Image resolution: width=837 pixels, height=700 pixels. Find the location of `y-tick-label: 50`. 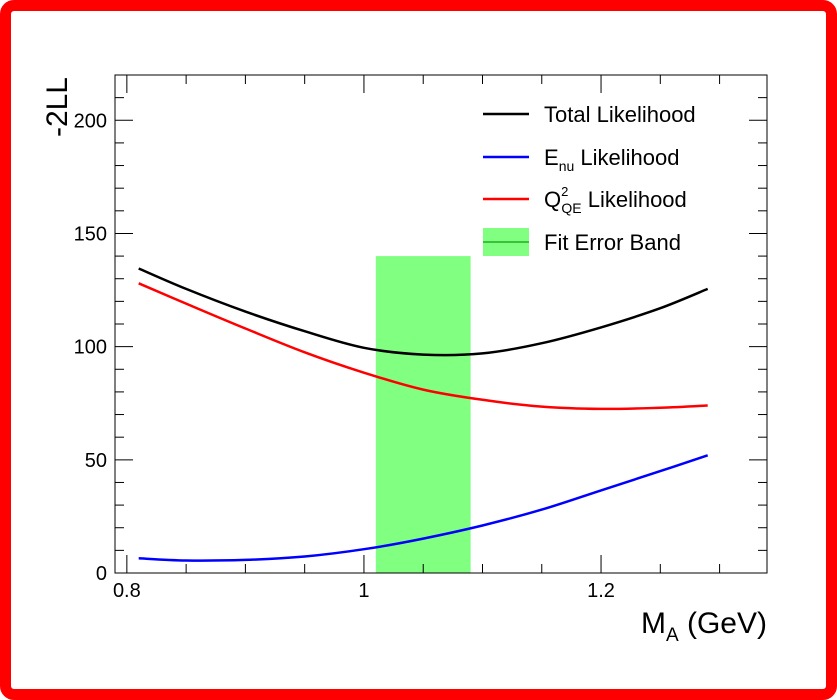

y-tick-label: 50 is located at coordinates (96, 461).